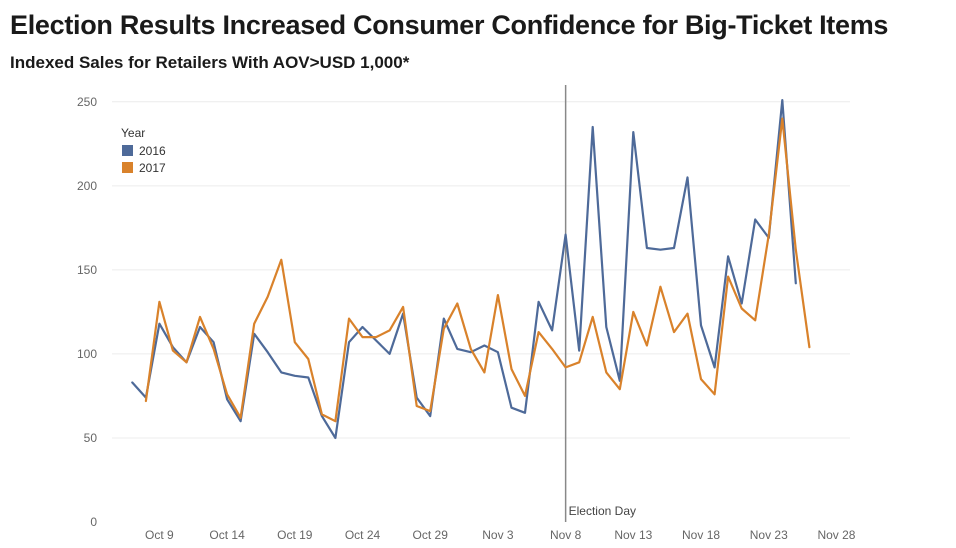  Describe the element at coordinates (152, 168) in the screenshot. I see `legend-label-2017: 2017` at that location.